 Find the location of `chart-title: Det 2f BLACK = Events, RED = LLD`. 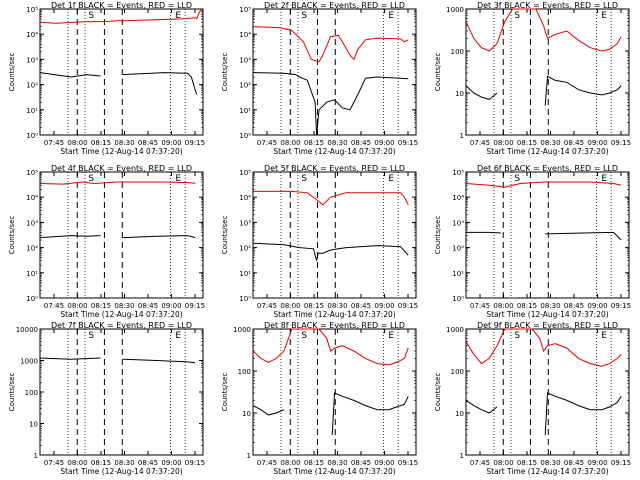

chart-title: Det 2f BLACK = Events, RED = LLD is located at coordinates (334, 5).